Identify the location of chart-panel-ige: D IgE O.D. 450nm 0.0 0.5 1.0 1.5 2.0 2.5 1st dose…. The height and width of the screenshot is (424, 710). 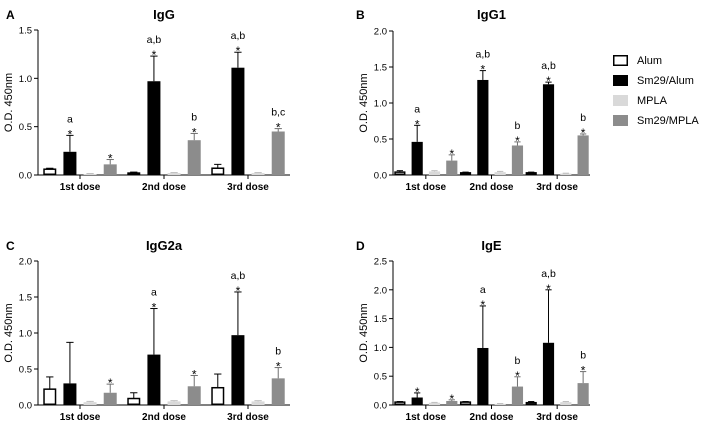
(473, 330).